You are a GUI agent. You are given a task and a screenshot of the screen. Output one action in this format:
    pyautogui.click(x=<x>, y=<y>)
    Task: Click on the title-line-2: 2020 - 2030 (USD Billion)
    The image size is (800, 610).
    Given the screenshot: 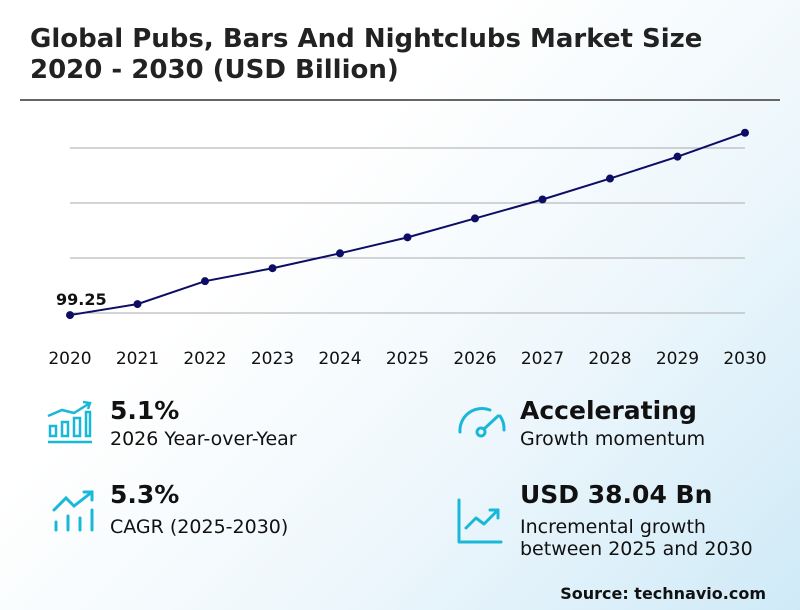 What is the action you would take?
    pyautogui.click(x=214, y=70)
    